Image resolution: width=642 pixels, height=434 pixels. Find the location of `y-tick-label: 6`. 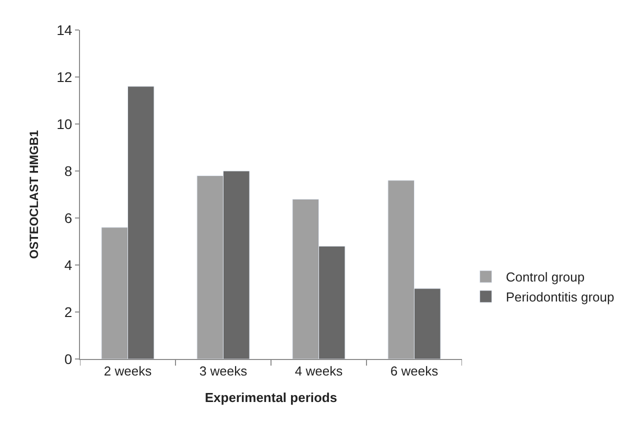

y-tick-label: 6 is located at coordinates (68, 218).